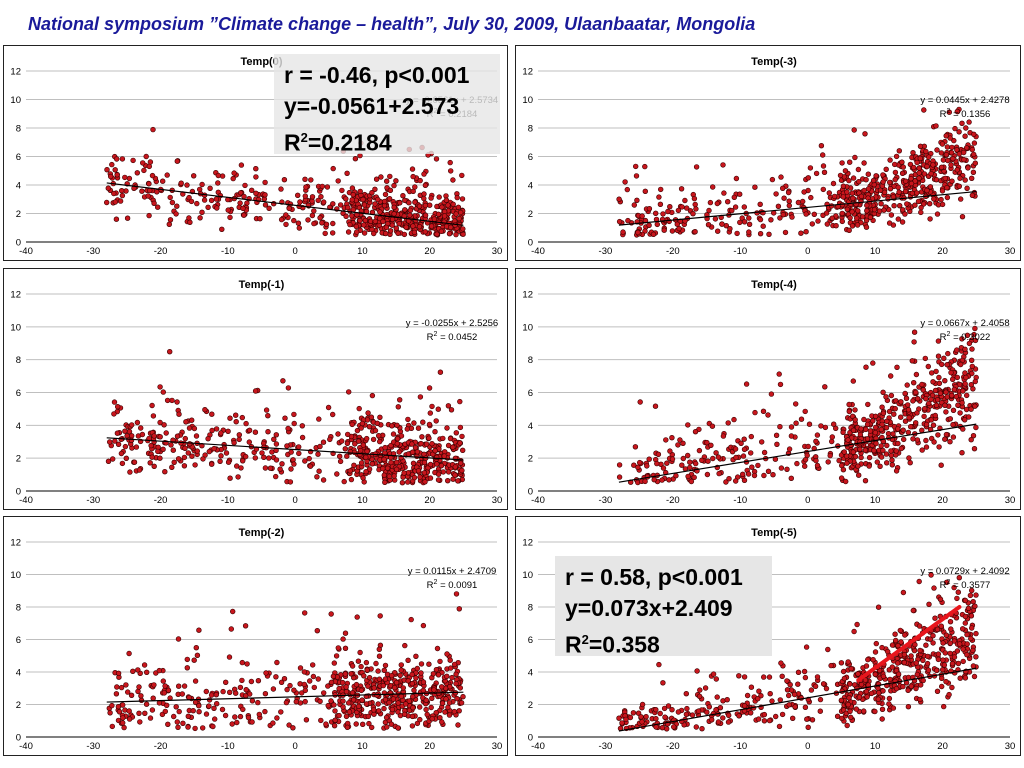 The height and width of the screenshot is (768, 1024). What do you see at coordinates (429, 500) in the screenshot?
I see `x-tick-label: 20` at bounding box center [429, 500].